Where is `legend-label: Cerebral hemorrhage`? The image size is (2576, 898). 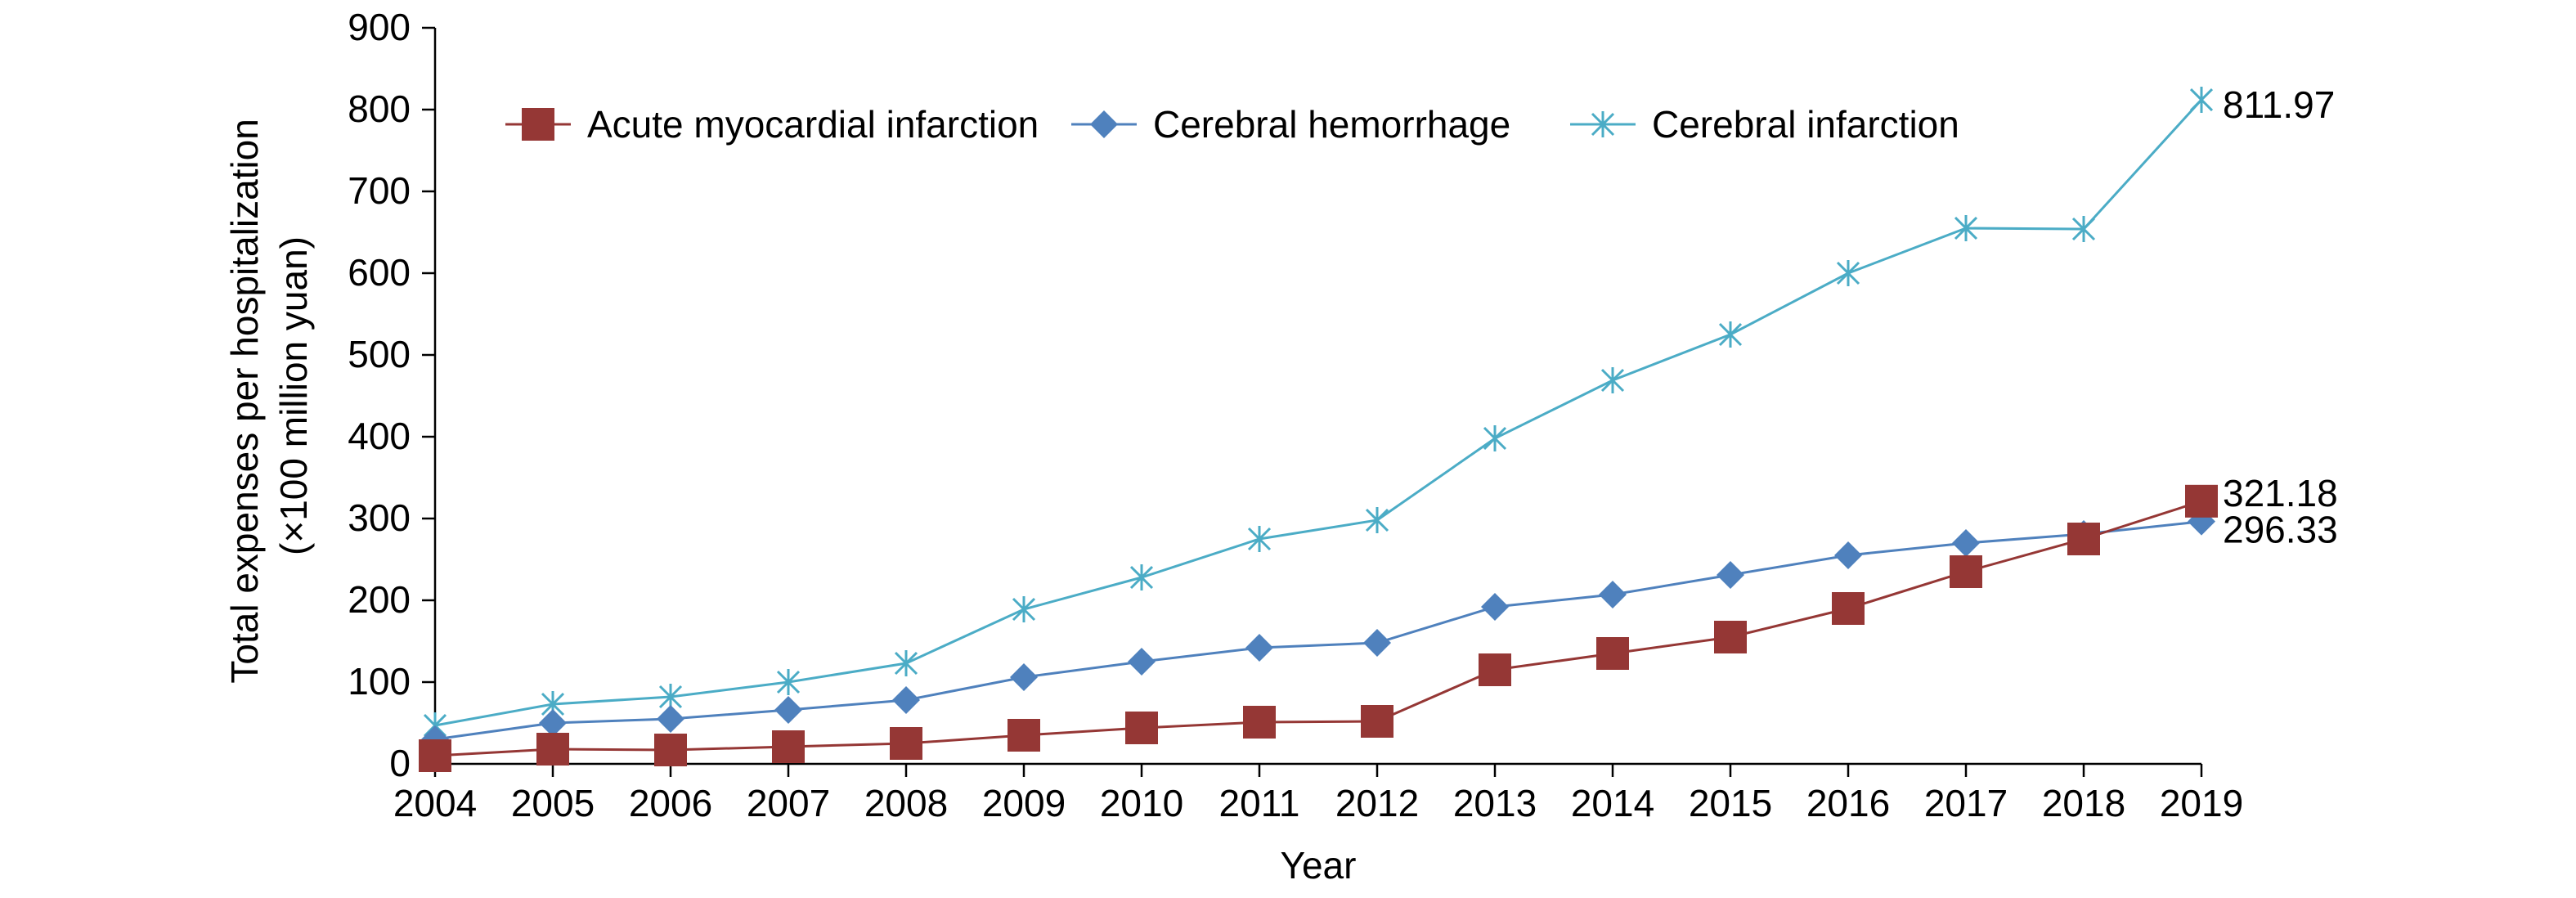 legend-label: Cerebral hemorrhage is located at coordinates (1332, 124).